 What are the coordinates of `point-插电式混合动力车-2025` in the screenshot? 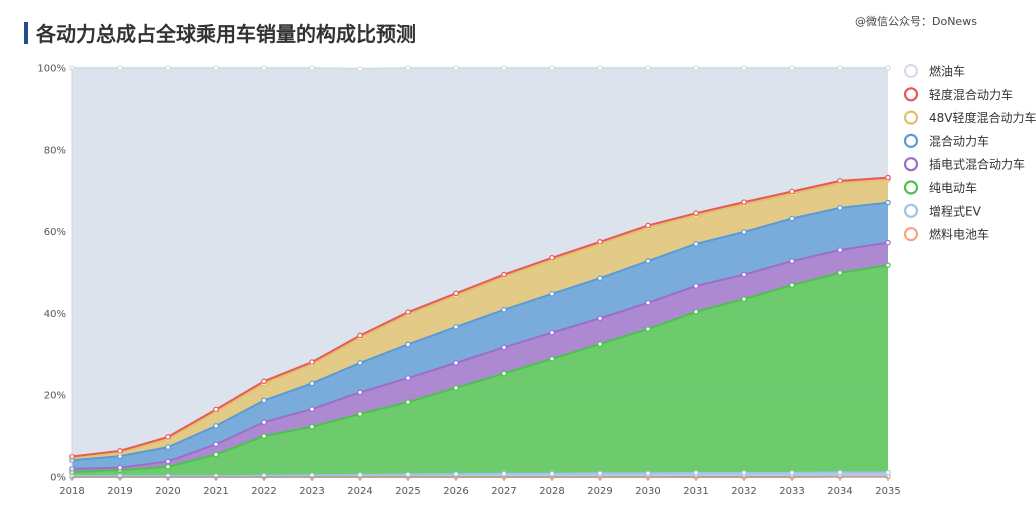 It's located at (408, 378).